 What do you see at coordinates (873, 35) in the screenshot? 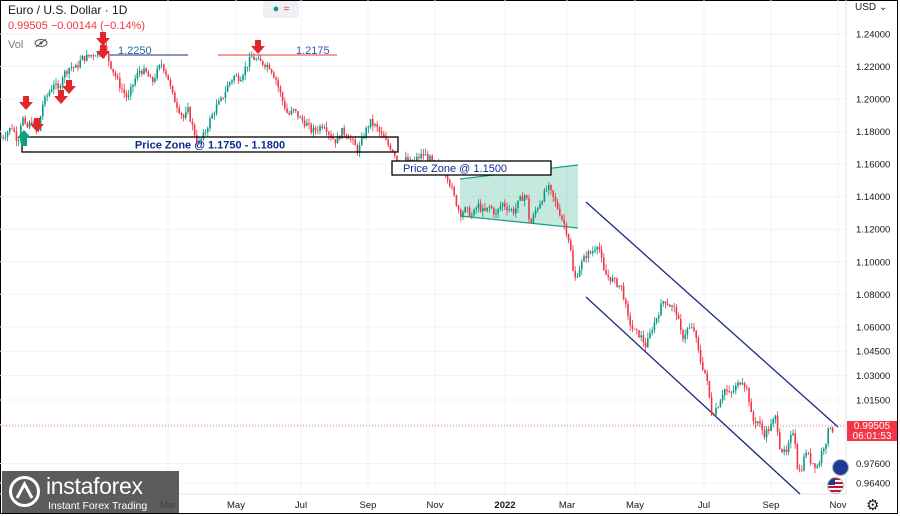
I see `y-tick-label: 1.24000` at bounding box center [873, 35].